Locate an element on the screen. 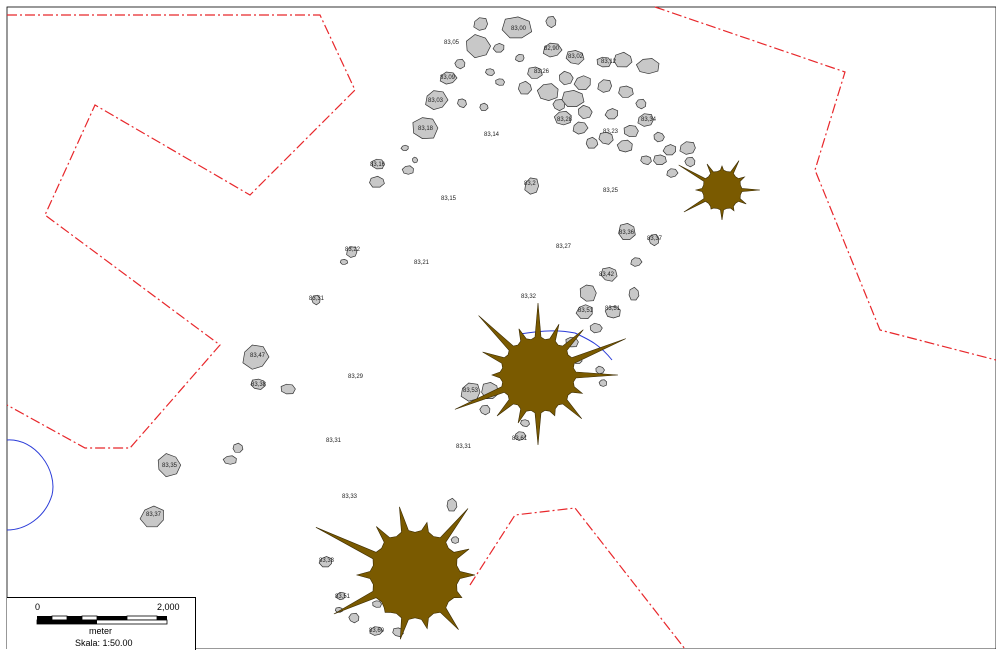 Image resolution: width=996 pixels, height=650 pixels. elevation-label: 83,27 is located at coordinates (564, 247).